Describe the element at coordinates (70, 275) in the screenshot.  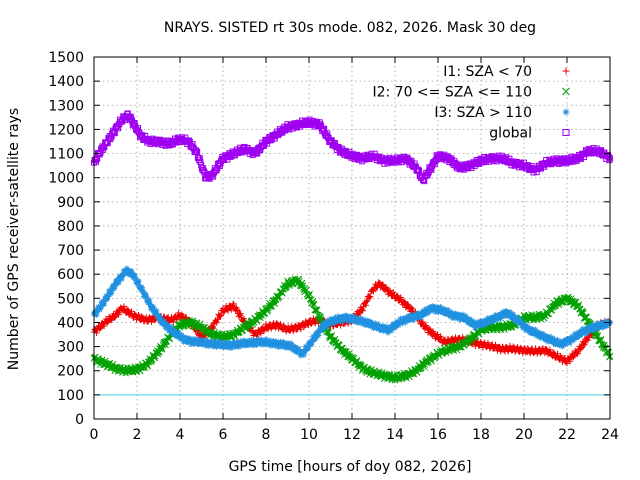
I see `y-tick-label: 600` at that location.